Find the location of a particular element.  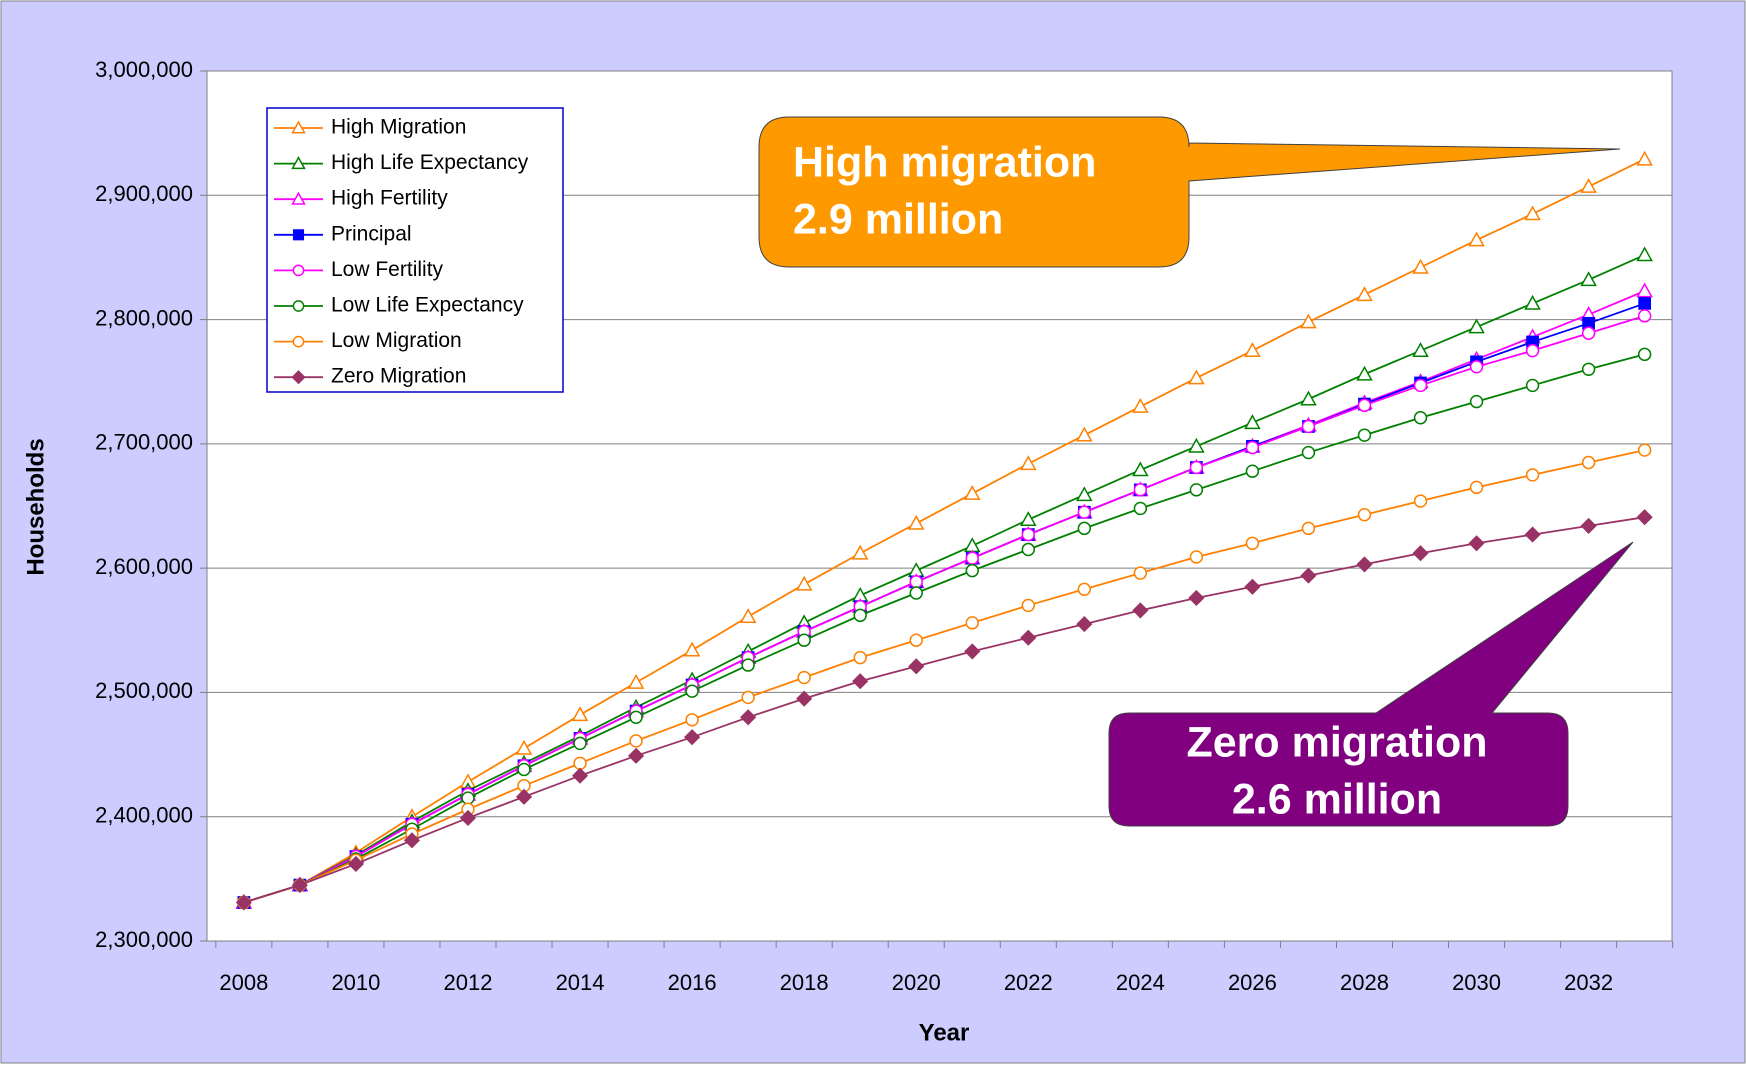

x-tick-label: 2026 is located at coordinates (1252, 982).